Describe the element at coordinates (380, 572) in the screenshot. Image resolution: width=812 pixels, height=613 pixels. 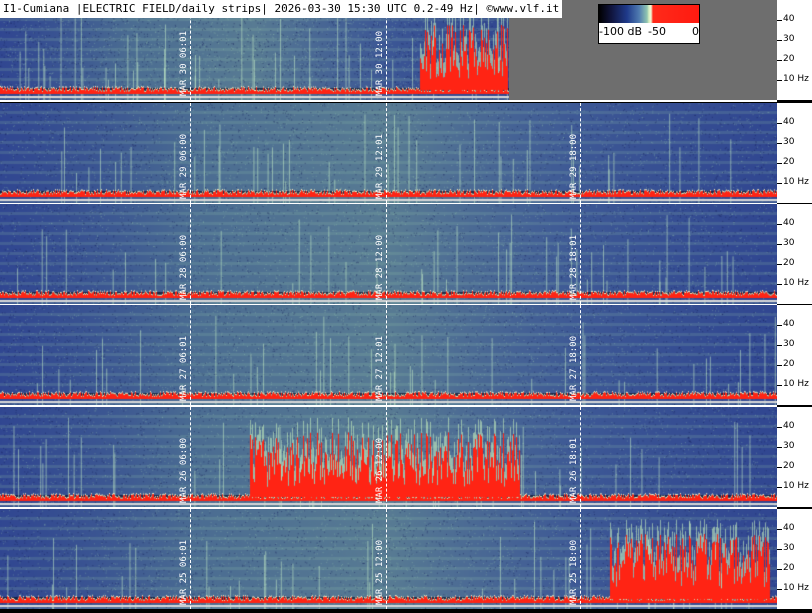
I see `time-marker-label: MAR 25 12:00` at that location.